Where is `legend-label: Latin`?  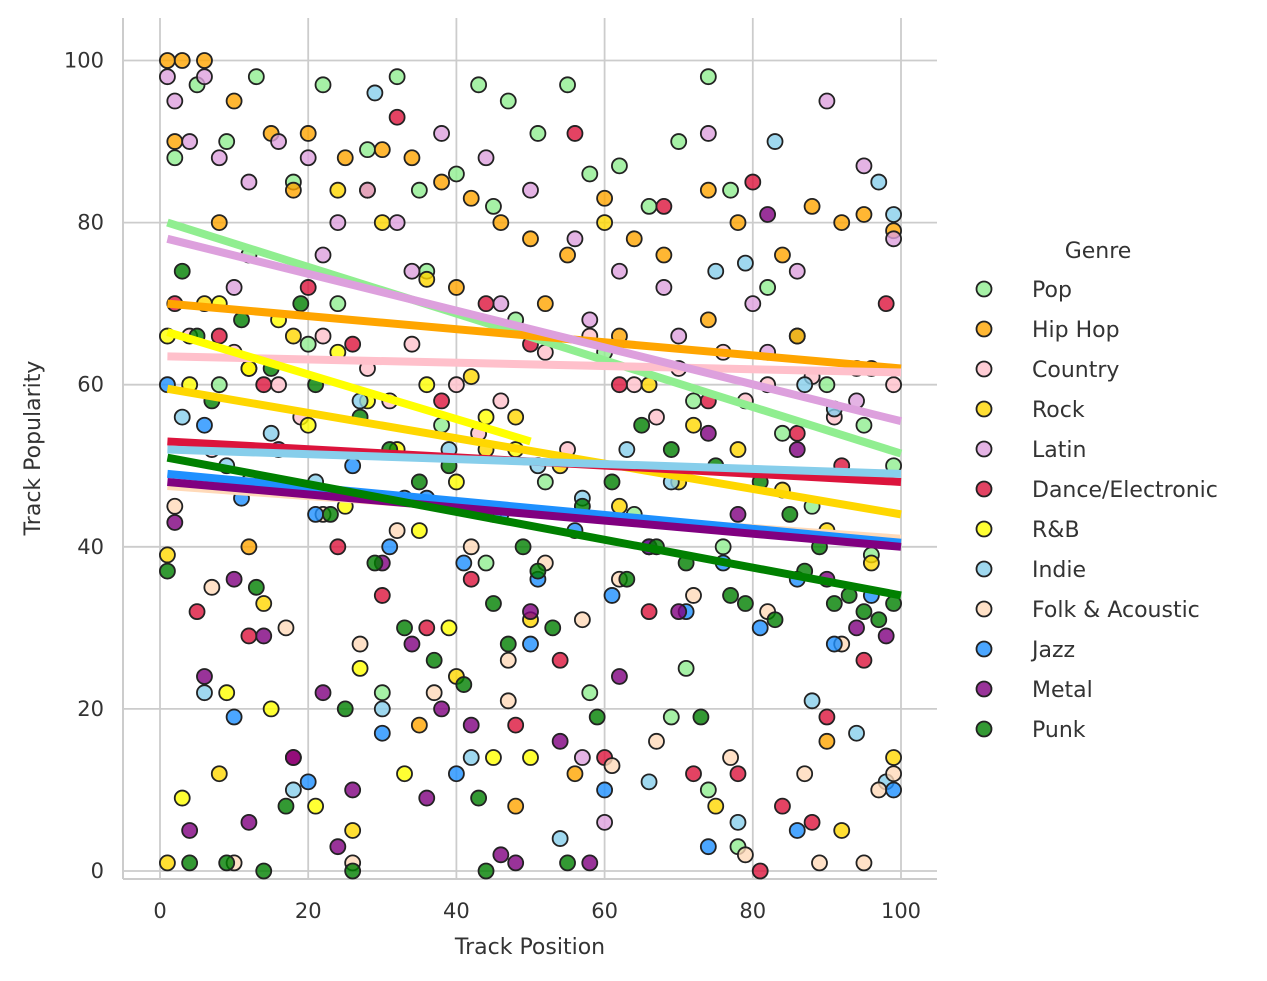
legend-label: Latin is located at coordinates (1059, 450).